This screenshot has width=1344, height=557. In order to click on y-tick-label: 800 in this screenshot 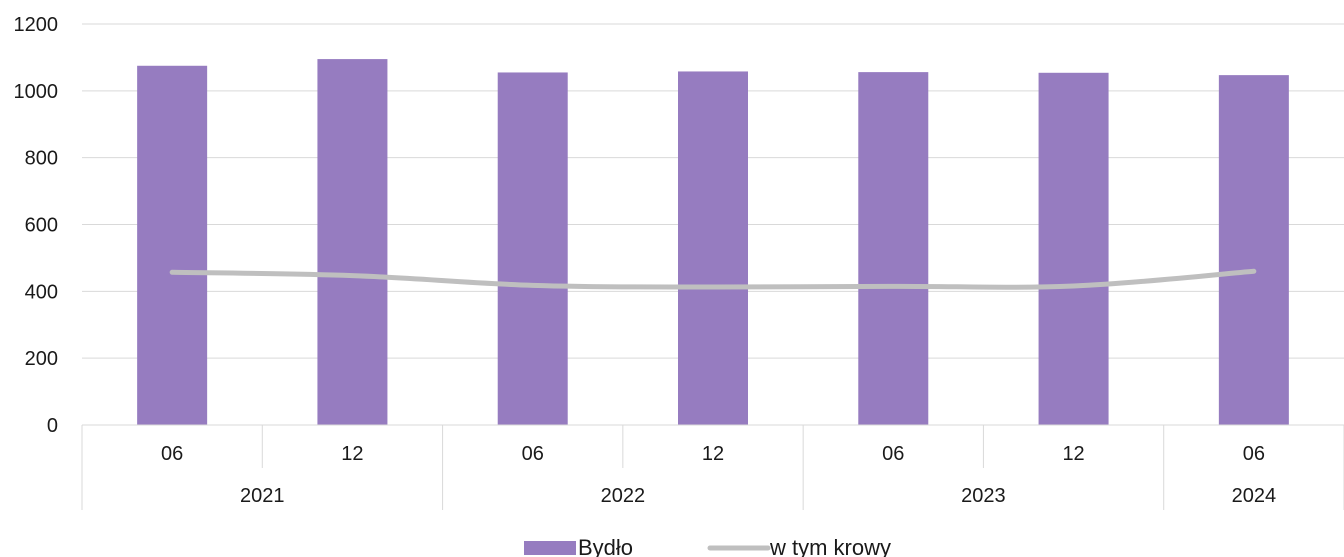, I will do `click(41, 159)`.